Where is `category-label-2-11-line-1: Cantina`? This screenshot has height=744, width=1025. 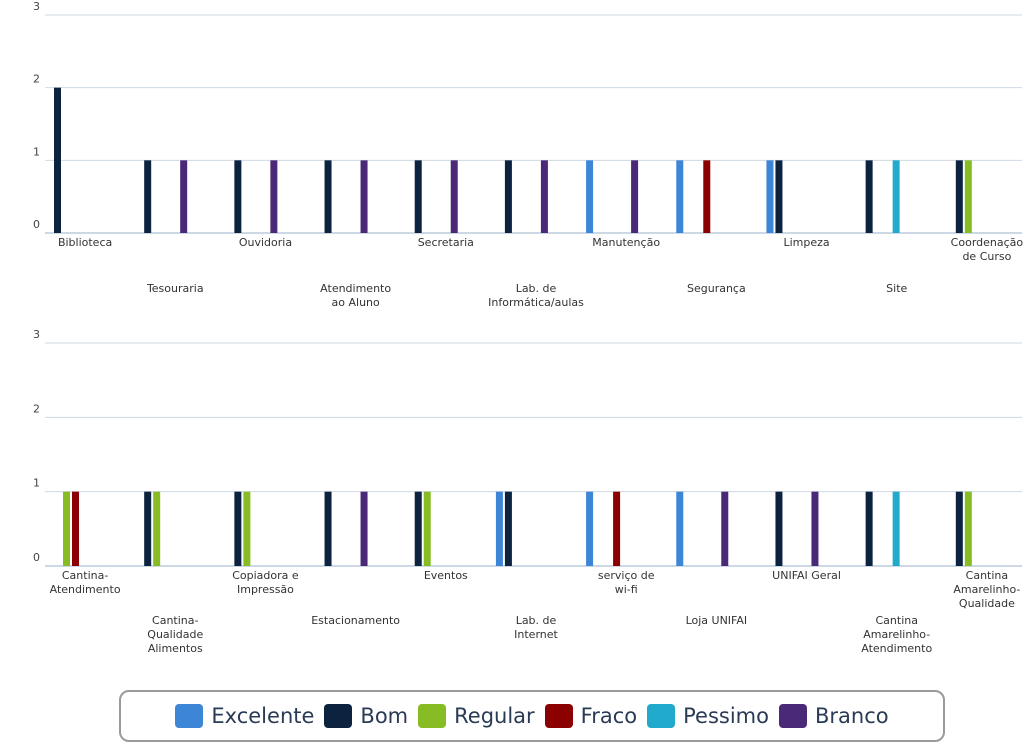 category-label-2-11-line-1: Cantina is located at coordinates (987, 575).